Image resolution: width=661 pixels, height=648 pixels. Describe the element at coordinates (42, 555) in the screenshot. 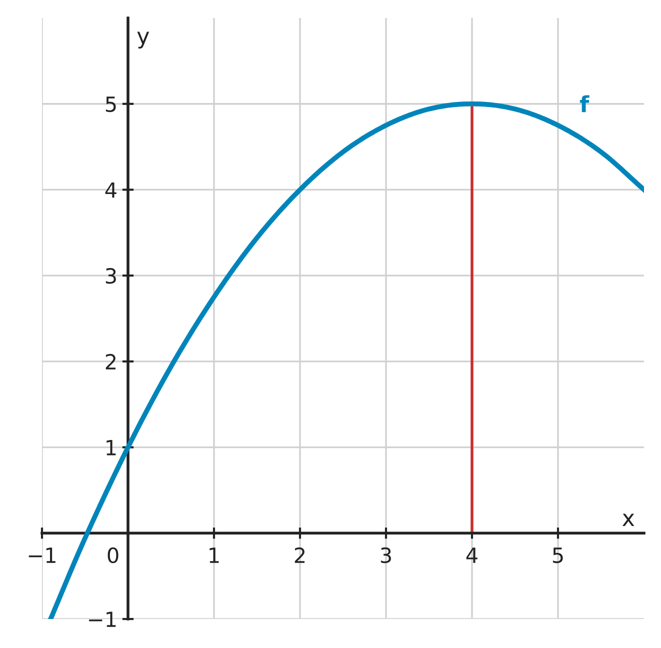

I see `x-tick-label: −1` at that location.